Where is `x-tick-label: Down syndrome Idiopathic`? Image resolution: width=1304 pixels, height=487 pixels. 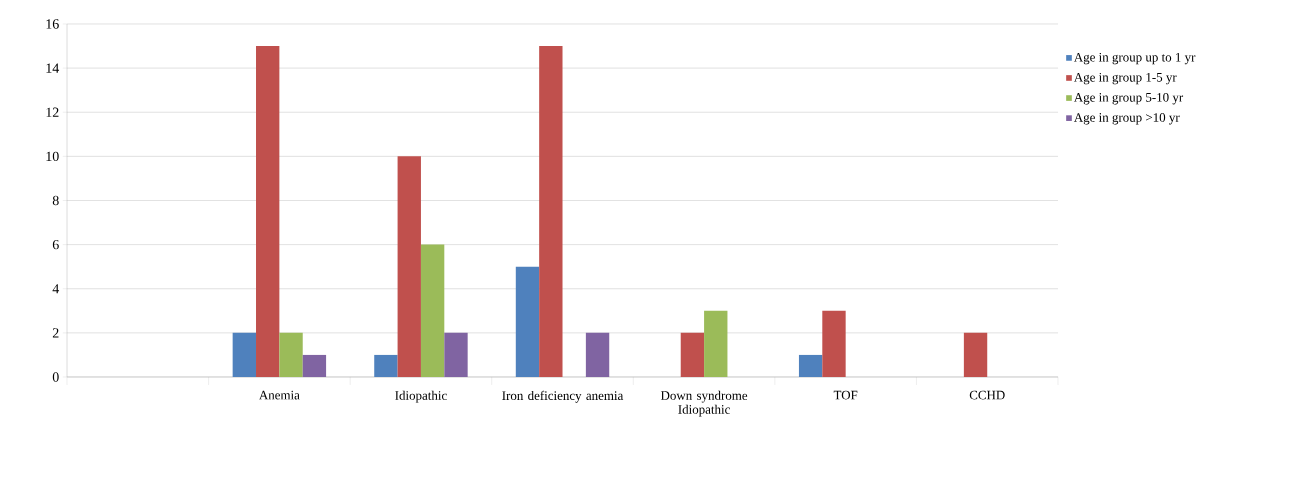
x-tick-label: Down syndrome Idiopathic is located at coordinates (704, 403).